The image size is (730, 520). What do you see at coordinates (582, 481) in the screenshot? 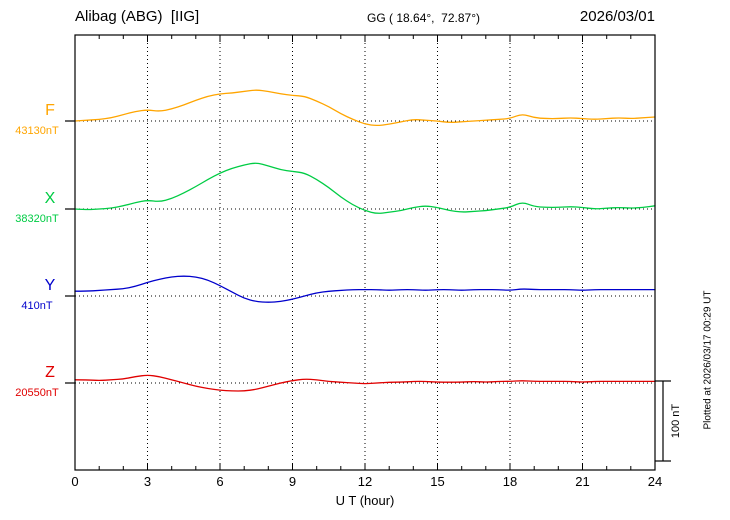
I see `x-tick-label-21: 21` at bounding box center [582, 481].